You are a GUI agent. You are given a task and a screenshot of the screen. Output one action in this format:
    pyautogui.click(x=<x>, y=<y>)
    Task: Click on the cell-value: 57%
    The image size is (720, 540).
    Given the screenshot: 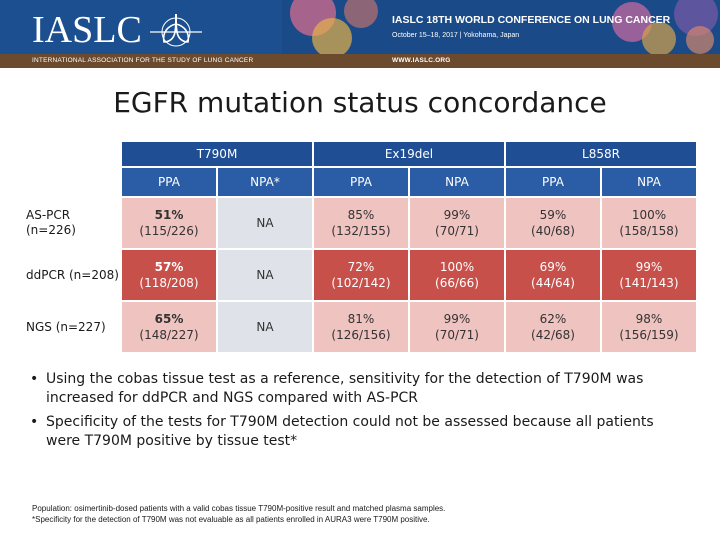 What is the action you would take?
    pyautogui.click(x=169, y=267)
    